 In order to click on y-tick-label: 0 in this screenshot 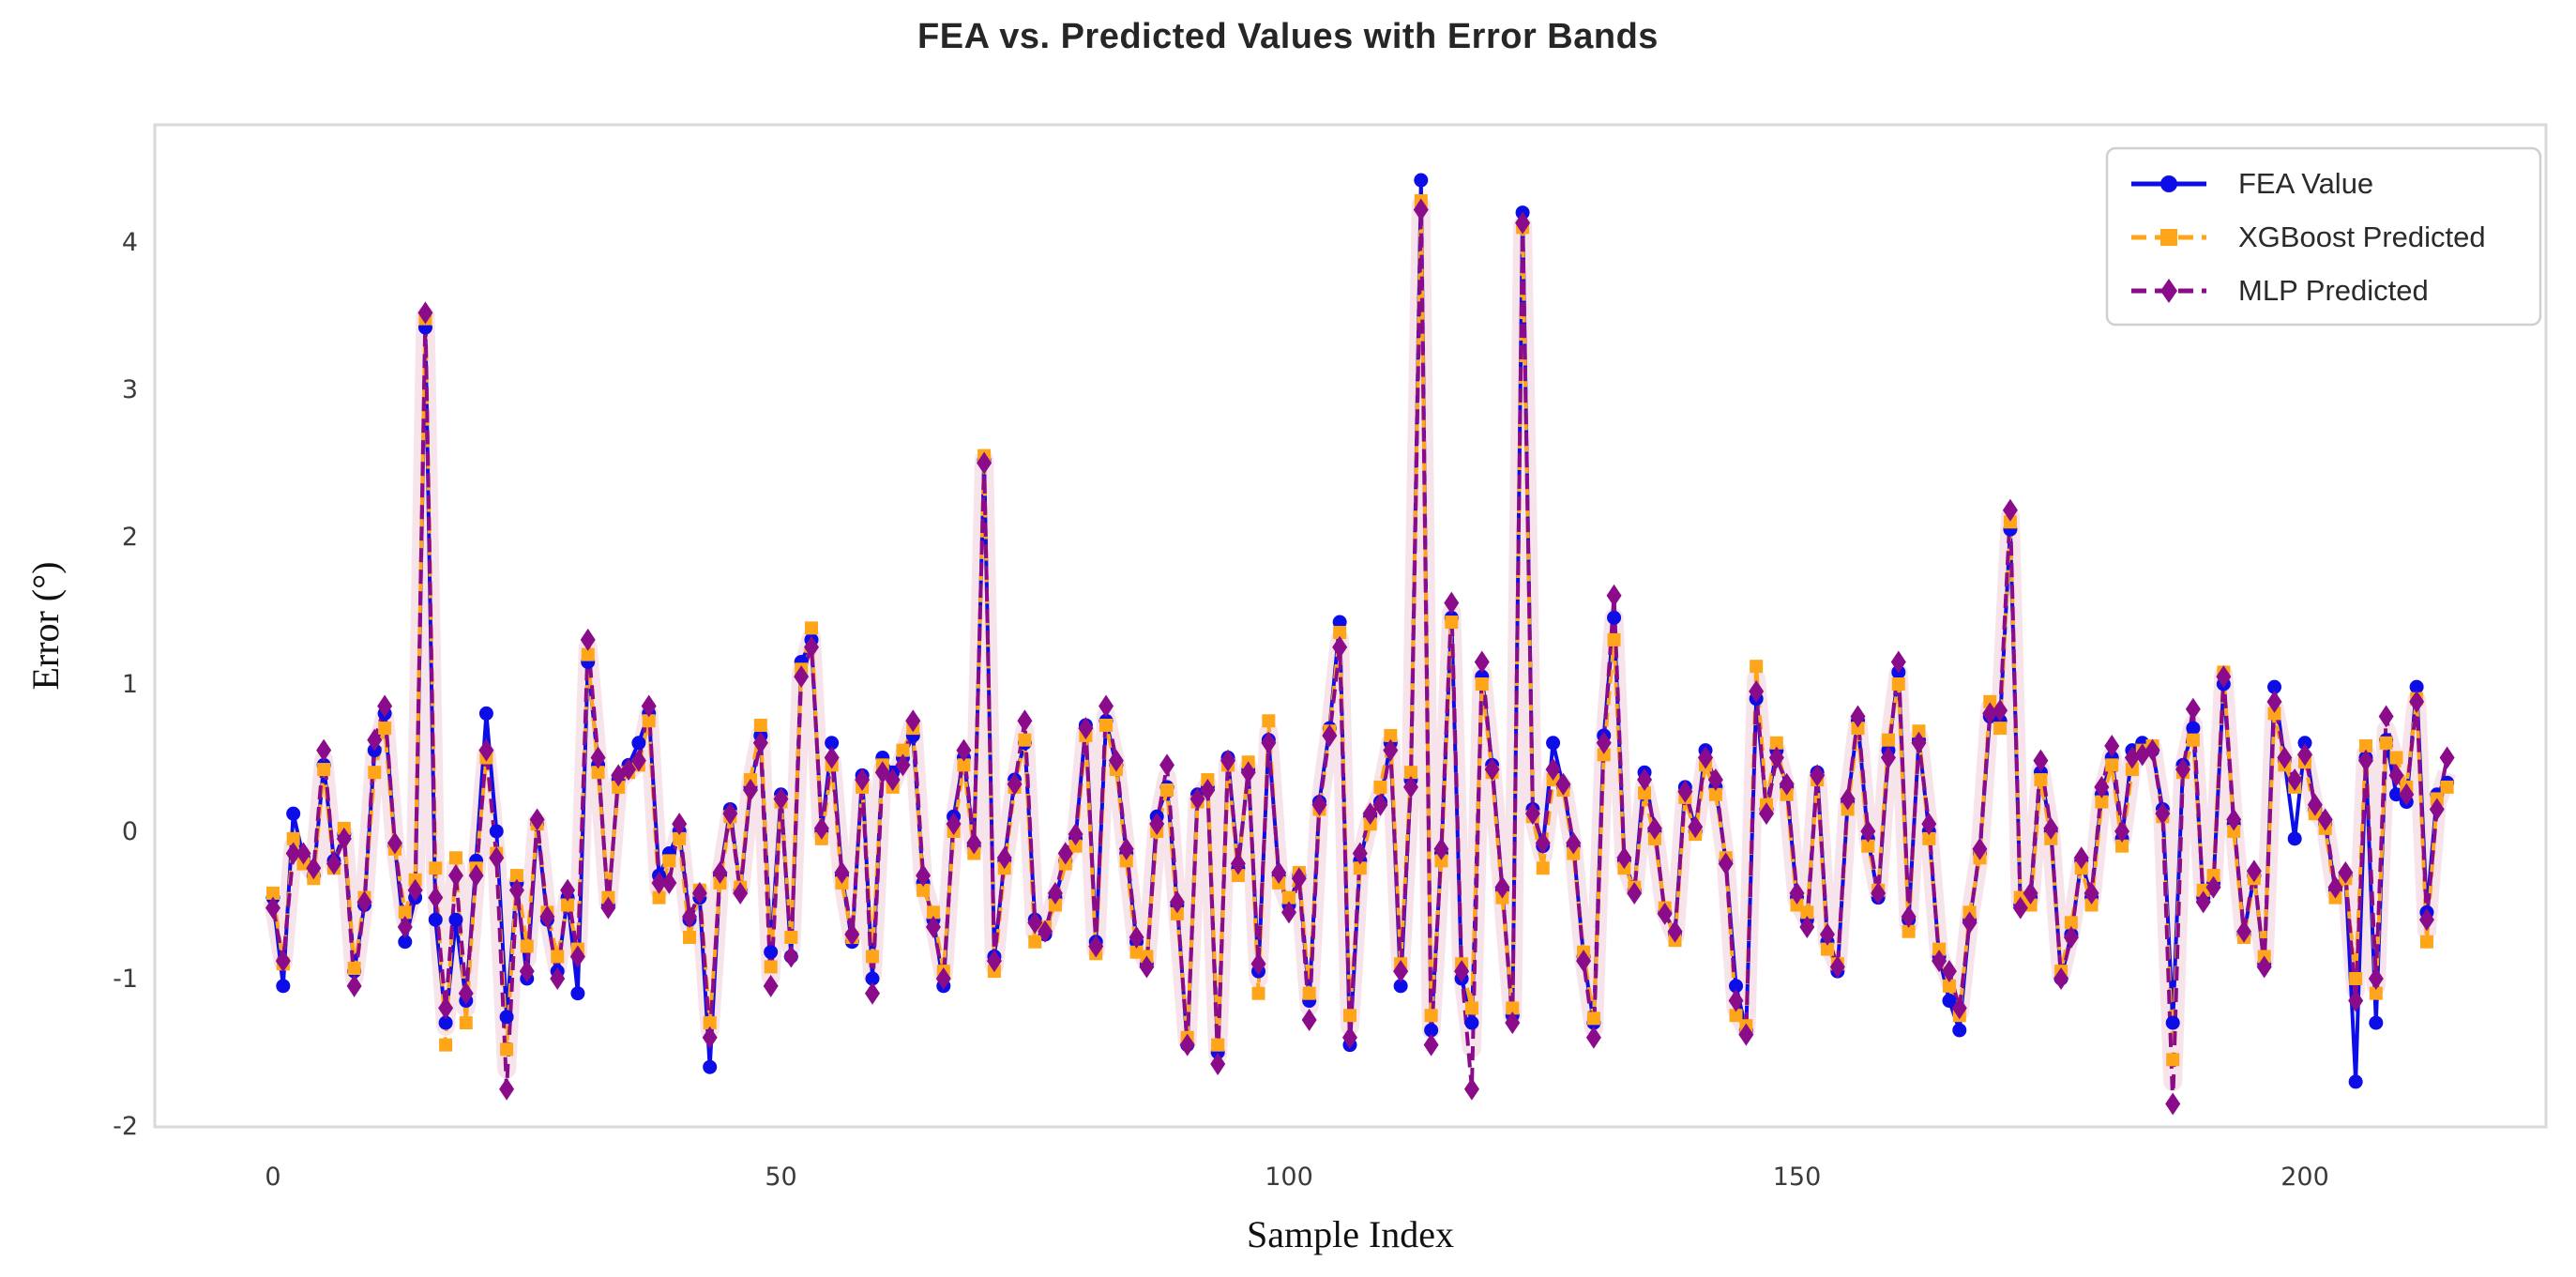, I will do `click(130, 831)`.